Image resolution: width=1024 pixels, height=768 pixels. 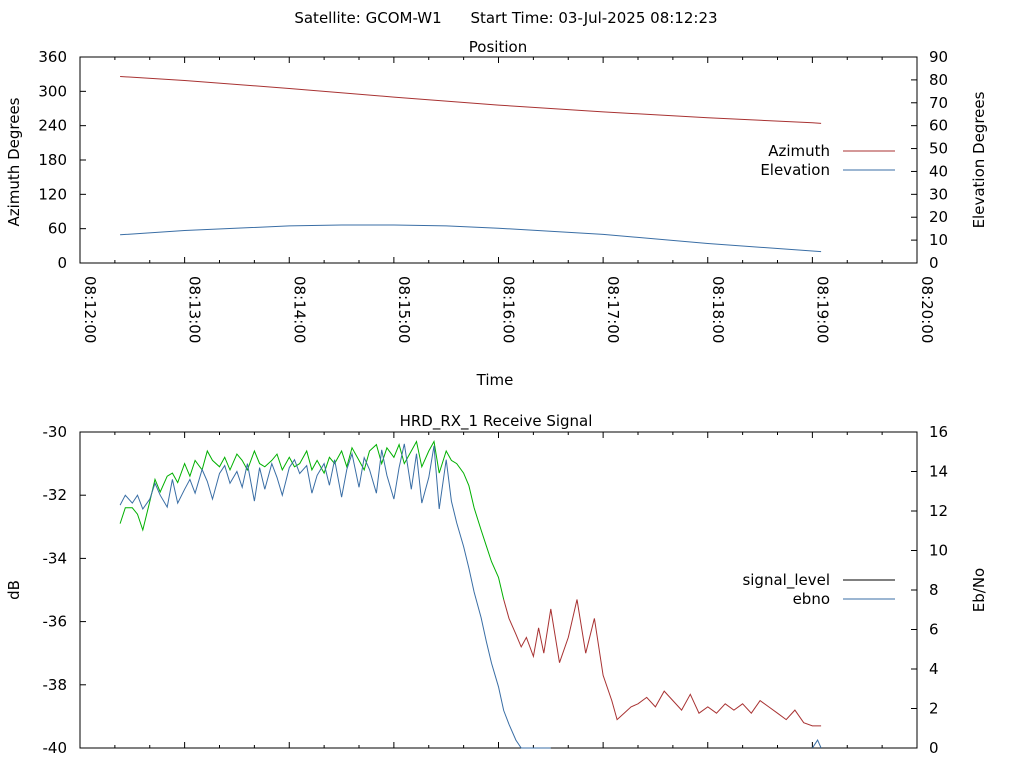 What do you see at coordinates (934, 630) in the screenshot?
I see `y2-tick-label: 6` at bounding box center [934, 630].